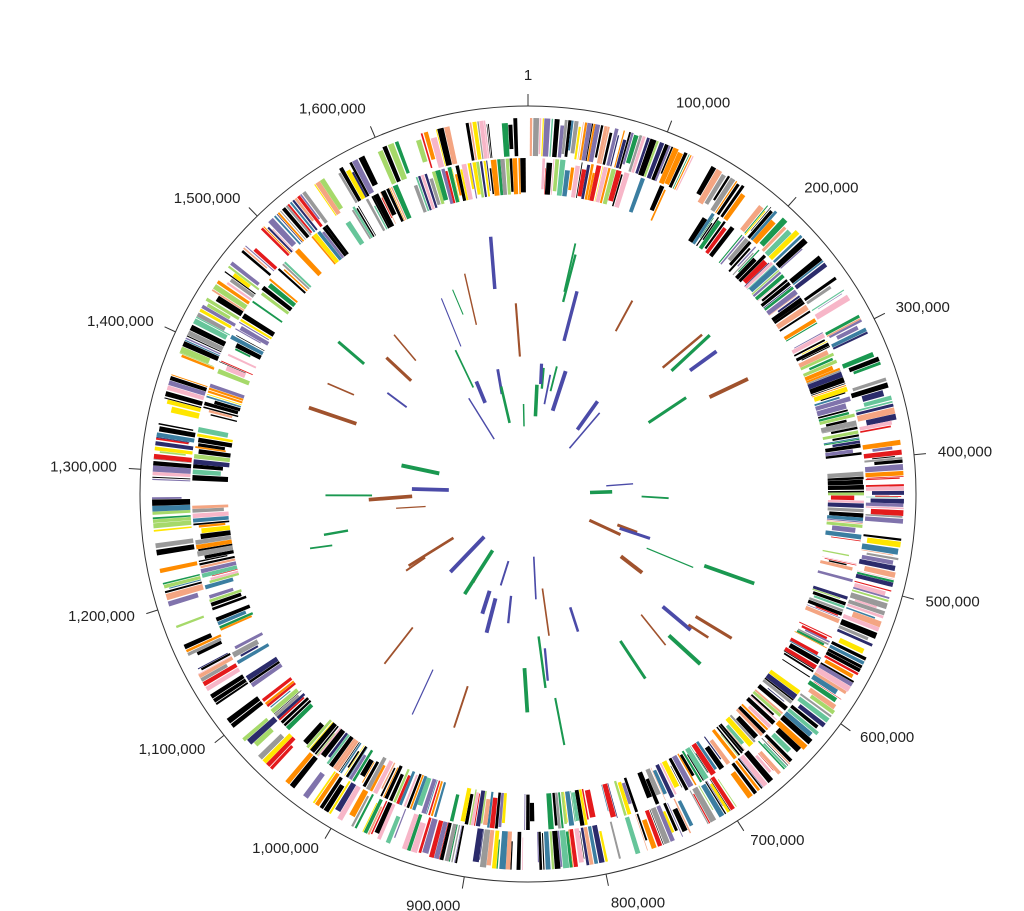  What do you see at coordinates (207, 198) in the screenshot?
I see `tick-label: 1,500,000` at bounding box center [207, 198].